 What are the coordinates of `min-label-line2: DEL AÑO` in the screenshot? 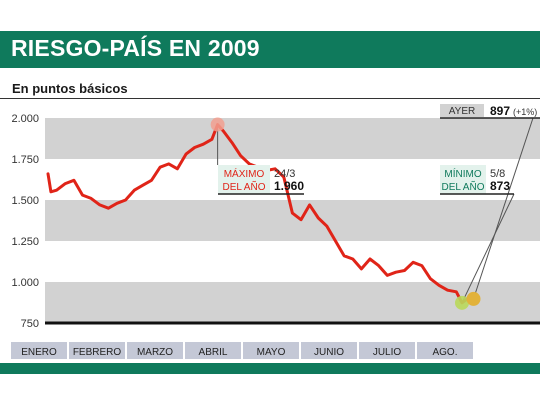 It's located at (463, 186).